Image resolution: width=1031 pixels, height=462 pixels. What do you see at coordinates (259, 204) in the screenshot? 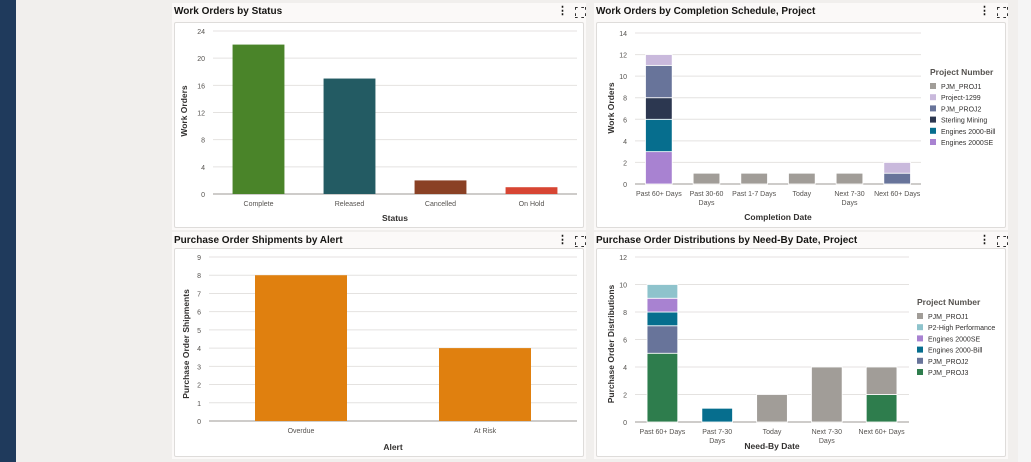
I see `x-tick-label: Complete` at bounding box center [259, 204].